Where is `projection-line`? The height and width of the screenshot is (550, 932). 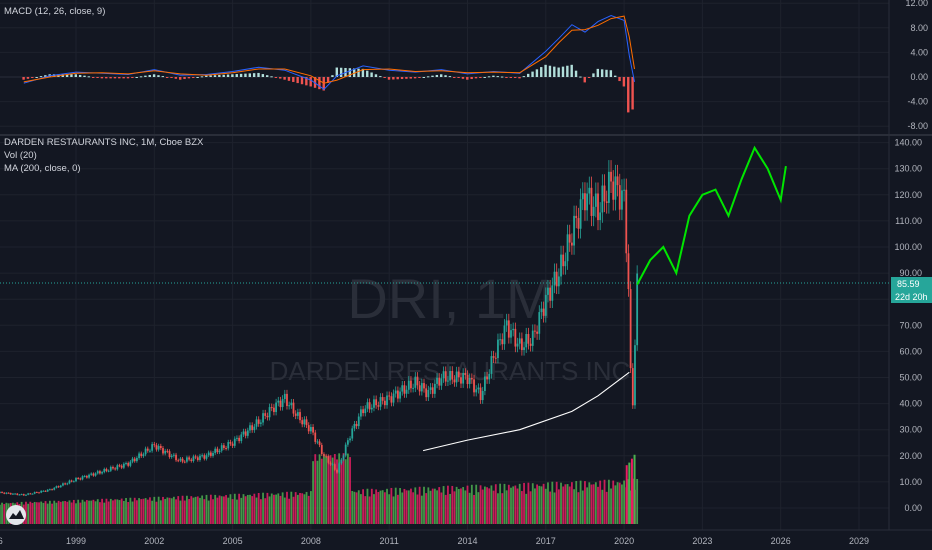 projection-line is located at coordinates (711, 215).